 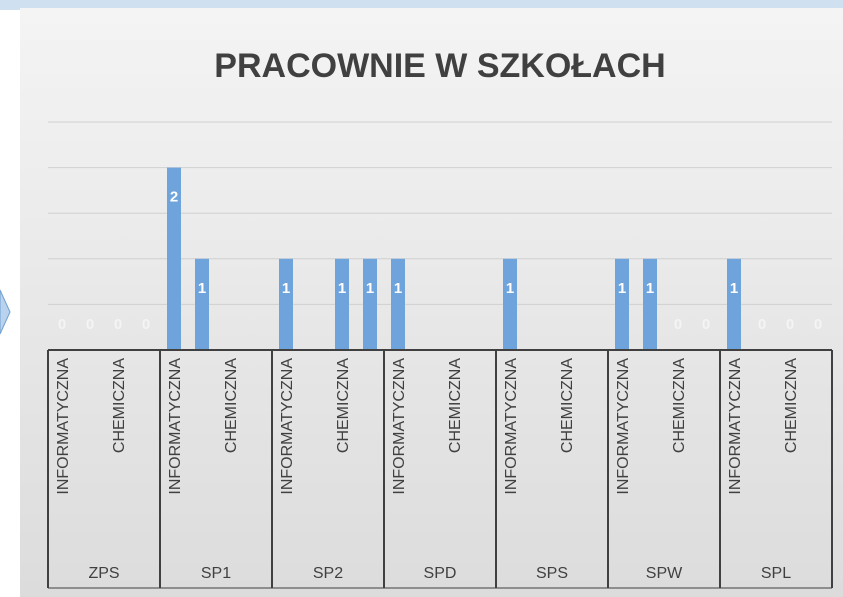 What do you see at coordinates (421, 5) in the screenshot?
I see `slide-edge` at bounding box center [421, 5].